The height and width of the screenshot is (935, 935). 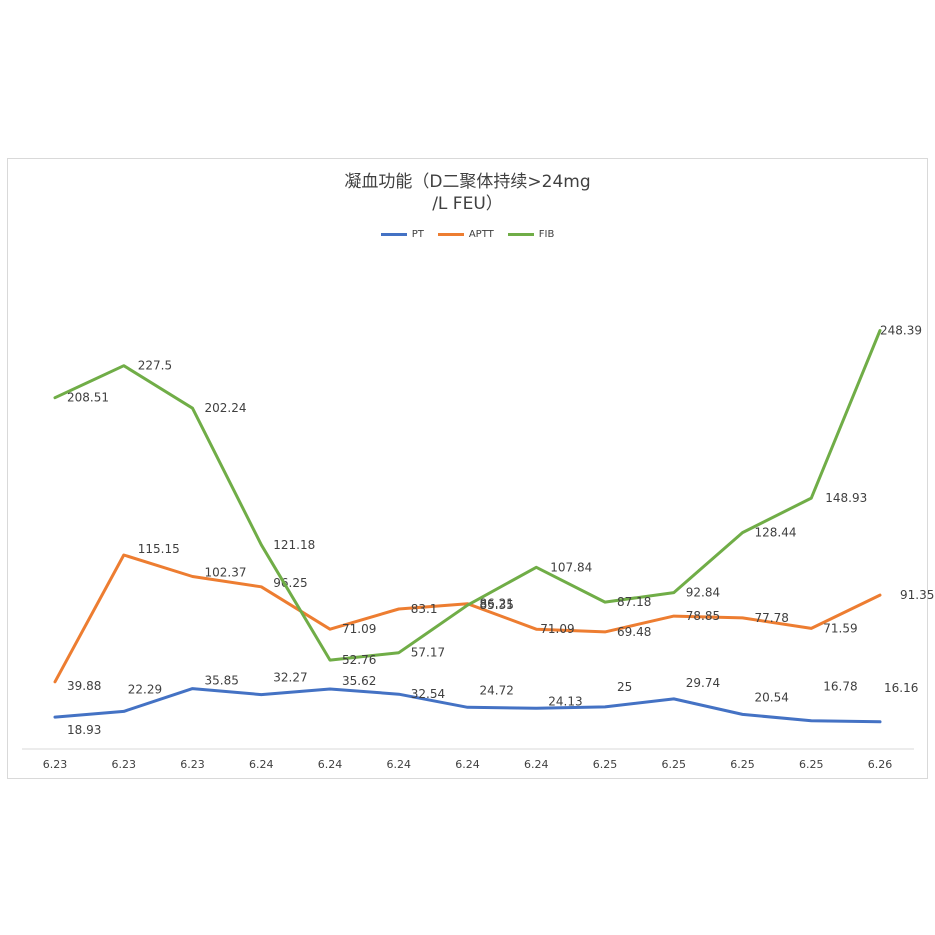 I want to click on data-label-aptt: 86.21, so click(x=497, y=604).